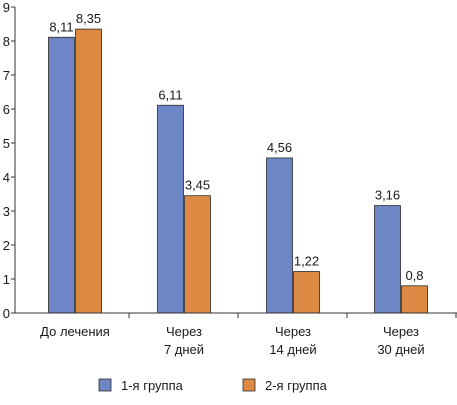 The height and width of the screenshot is (405, 457). I want to click on y-tick-label: 9, so click(6, 7).